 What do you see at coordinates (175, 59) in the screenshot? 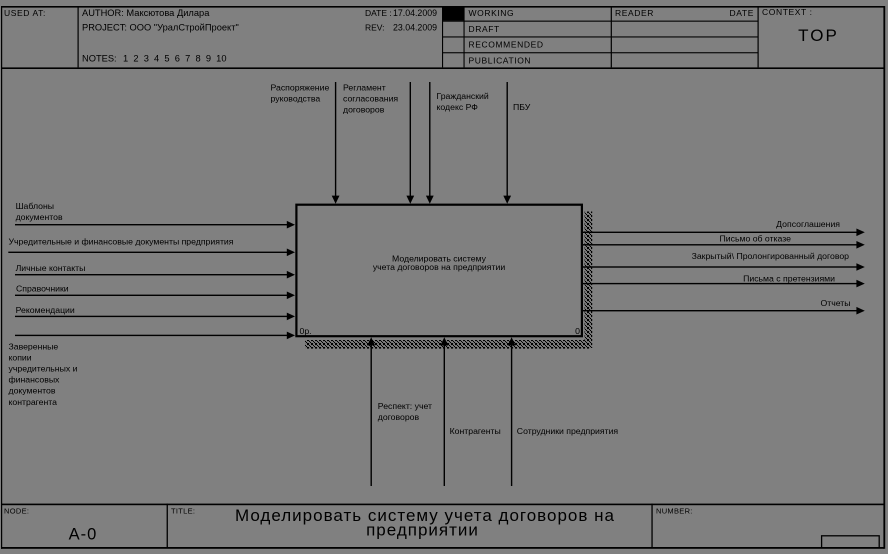
I see `svg-text: 1 2 3 4 5 6 7 8 9 10` at bounding box center [175, 59].